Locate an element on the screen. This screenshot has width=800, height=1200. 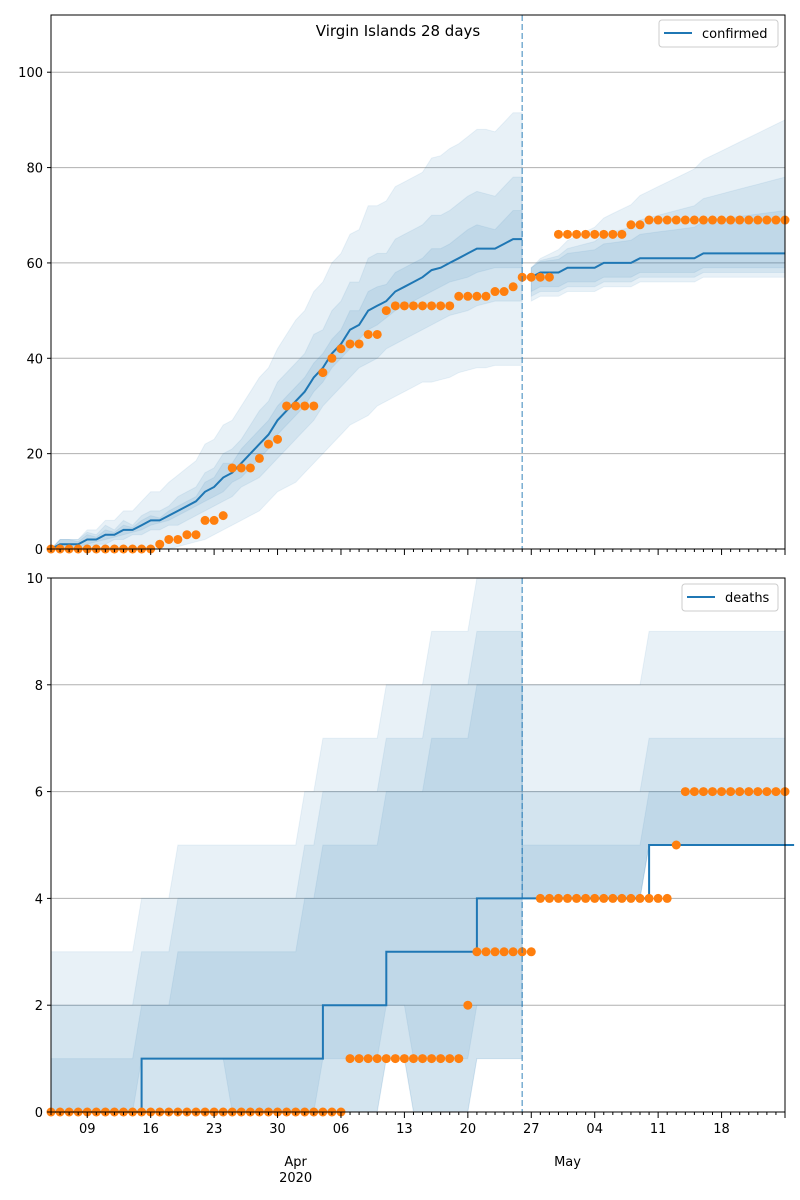
chart-title: Virgin Islands 28 days is located at coordinates (398, 31).